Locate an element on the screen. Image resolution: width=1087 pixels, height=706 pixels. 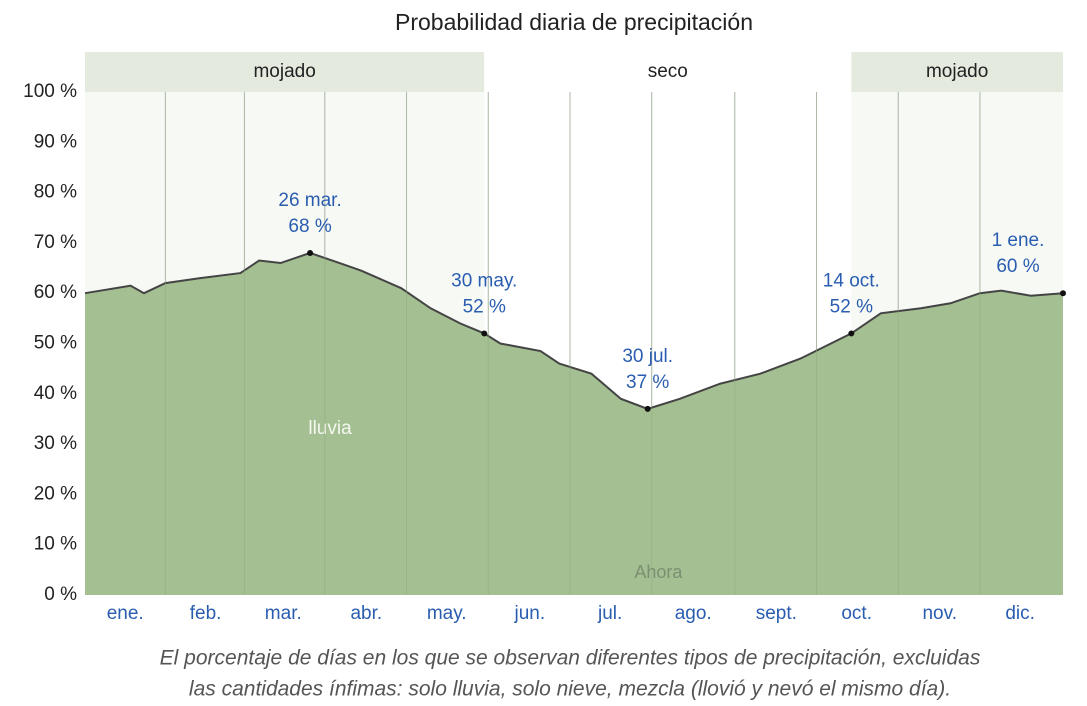
y-tick-label: 80 % is located at coordinates (55, 192).